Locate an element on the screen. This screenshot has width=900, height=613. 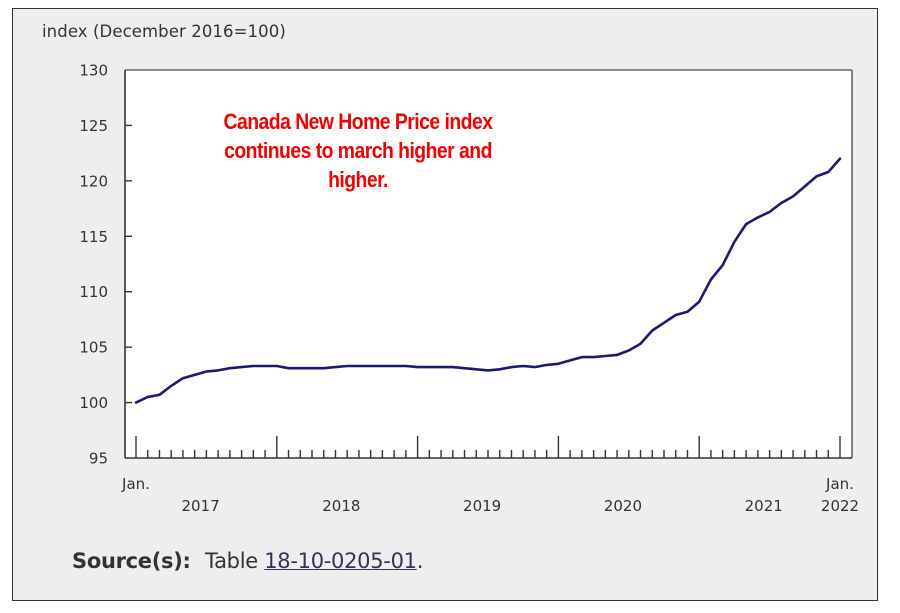
annotation-line-2: continues to march higher and is located at coordinates (358, 150).